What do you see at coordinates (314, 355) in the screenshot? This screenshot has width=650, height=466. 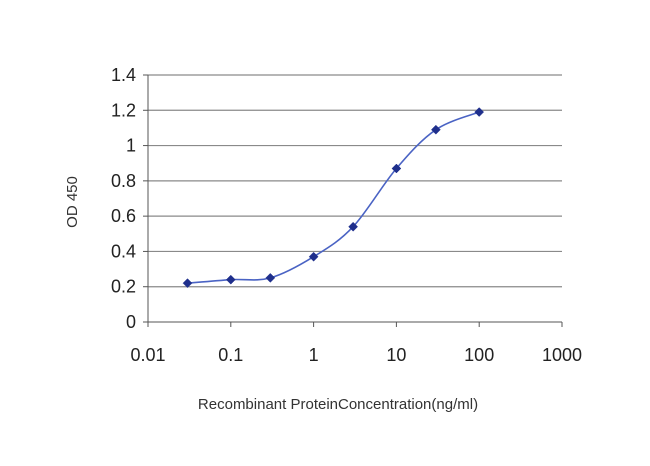 I see `x-tick-label-2: 1` at bounding box center [314, 355].